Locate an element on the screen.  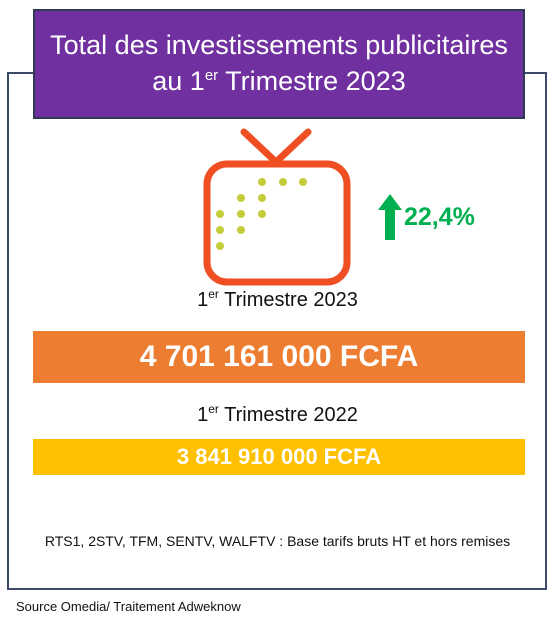
period-label-2023: 1er Trimestre 2023 is located at coordinates (277, 299).